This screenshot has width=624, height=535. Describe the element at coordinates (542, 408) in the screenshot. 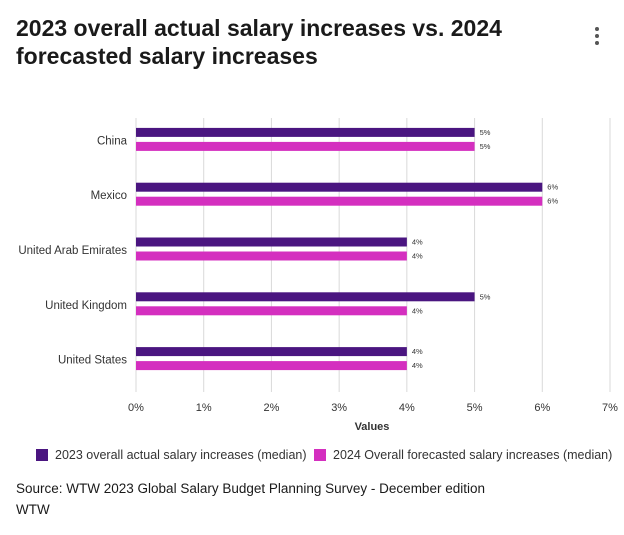

I see `x-tick-label: 6%` at that location.